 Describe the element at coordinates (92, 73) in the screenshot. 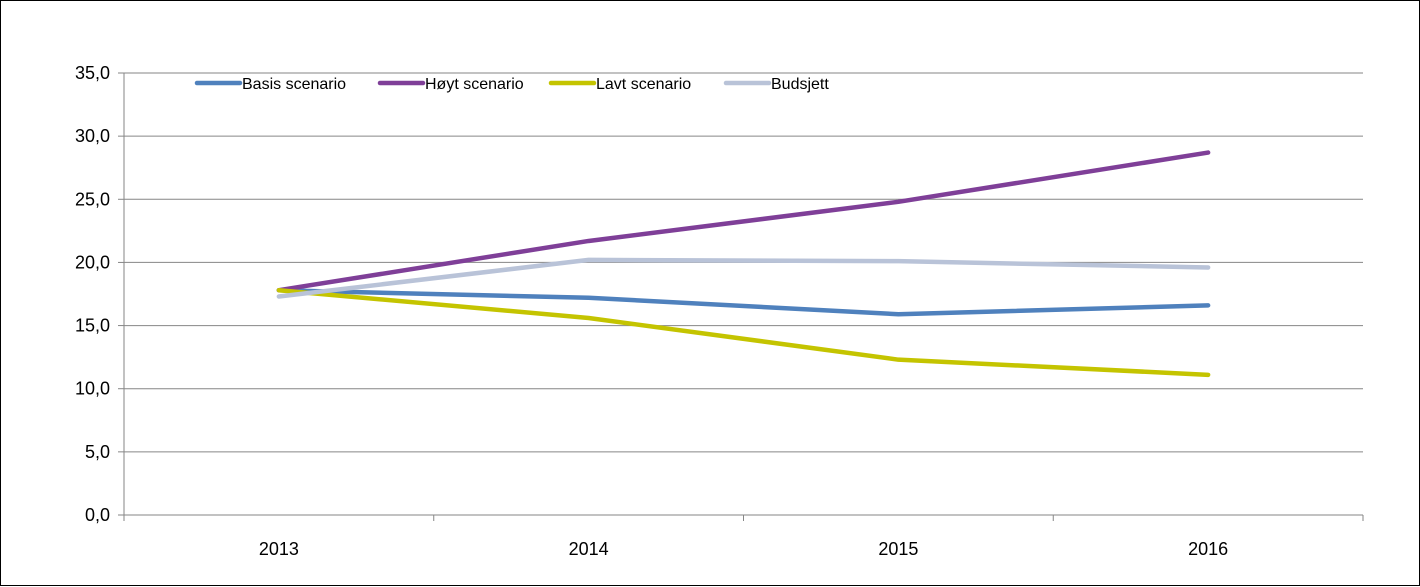

I see `y-tick-label: 35,0` at that location.